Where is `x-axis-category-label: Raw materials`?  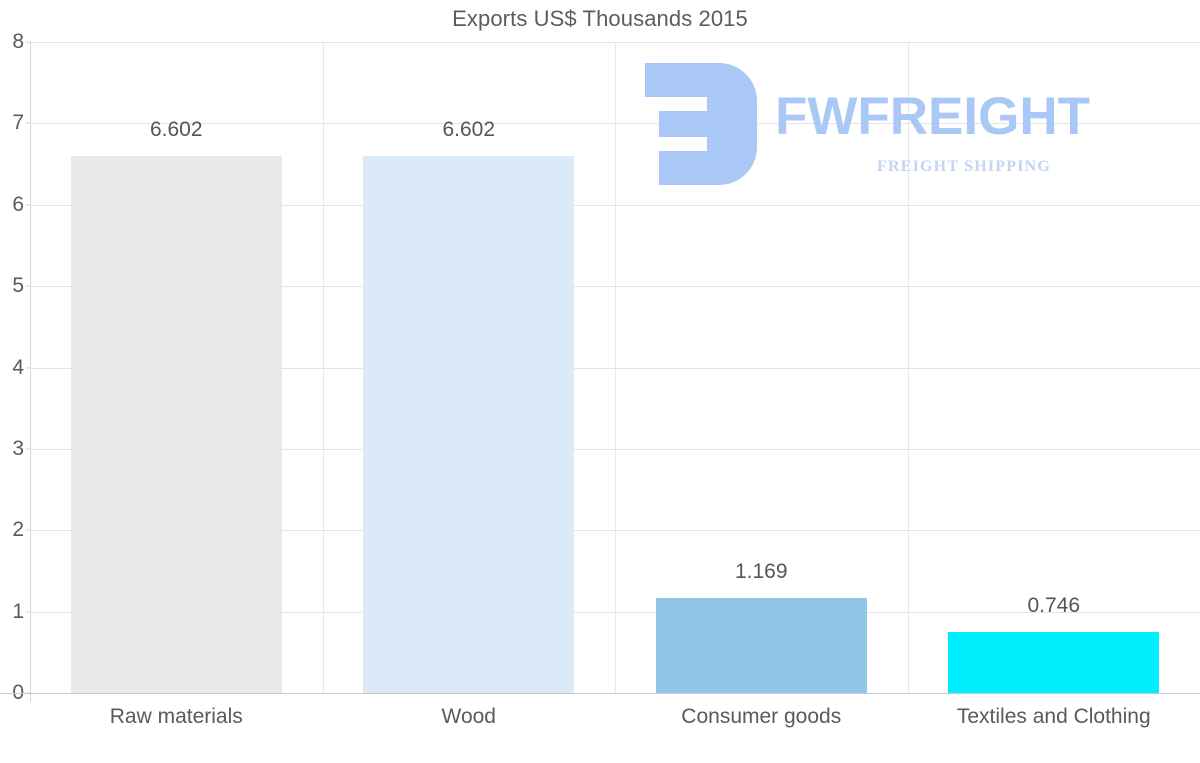
x-axis-category-label: Raw materials is located at coordinates (176, 716).